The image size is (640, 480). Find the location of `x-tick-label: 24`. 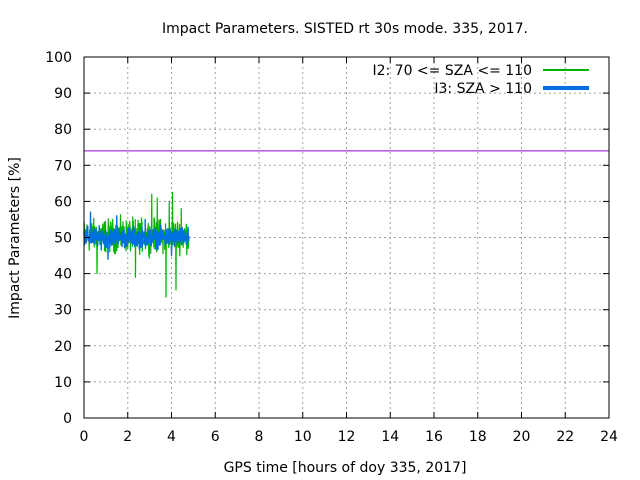

x-tick-label: 24 is located at coordinates (609, 437).